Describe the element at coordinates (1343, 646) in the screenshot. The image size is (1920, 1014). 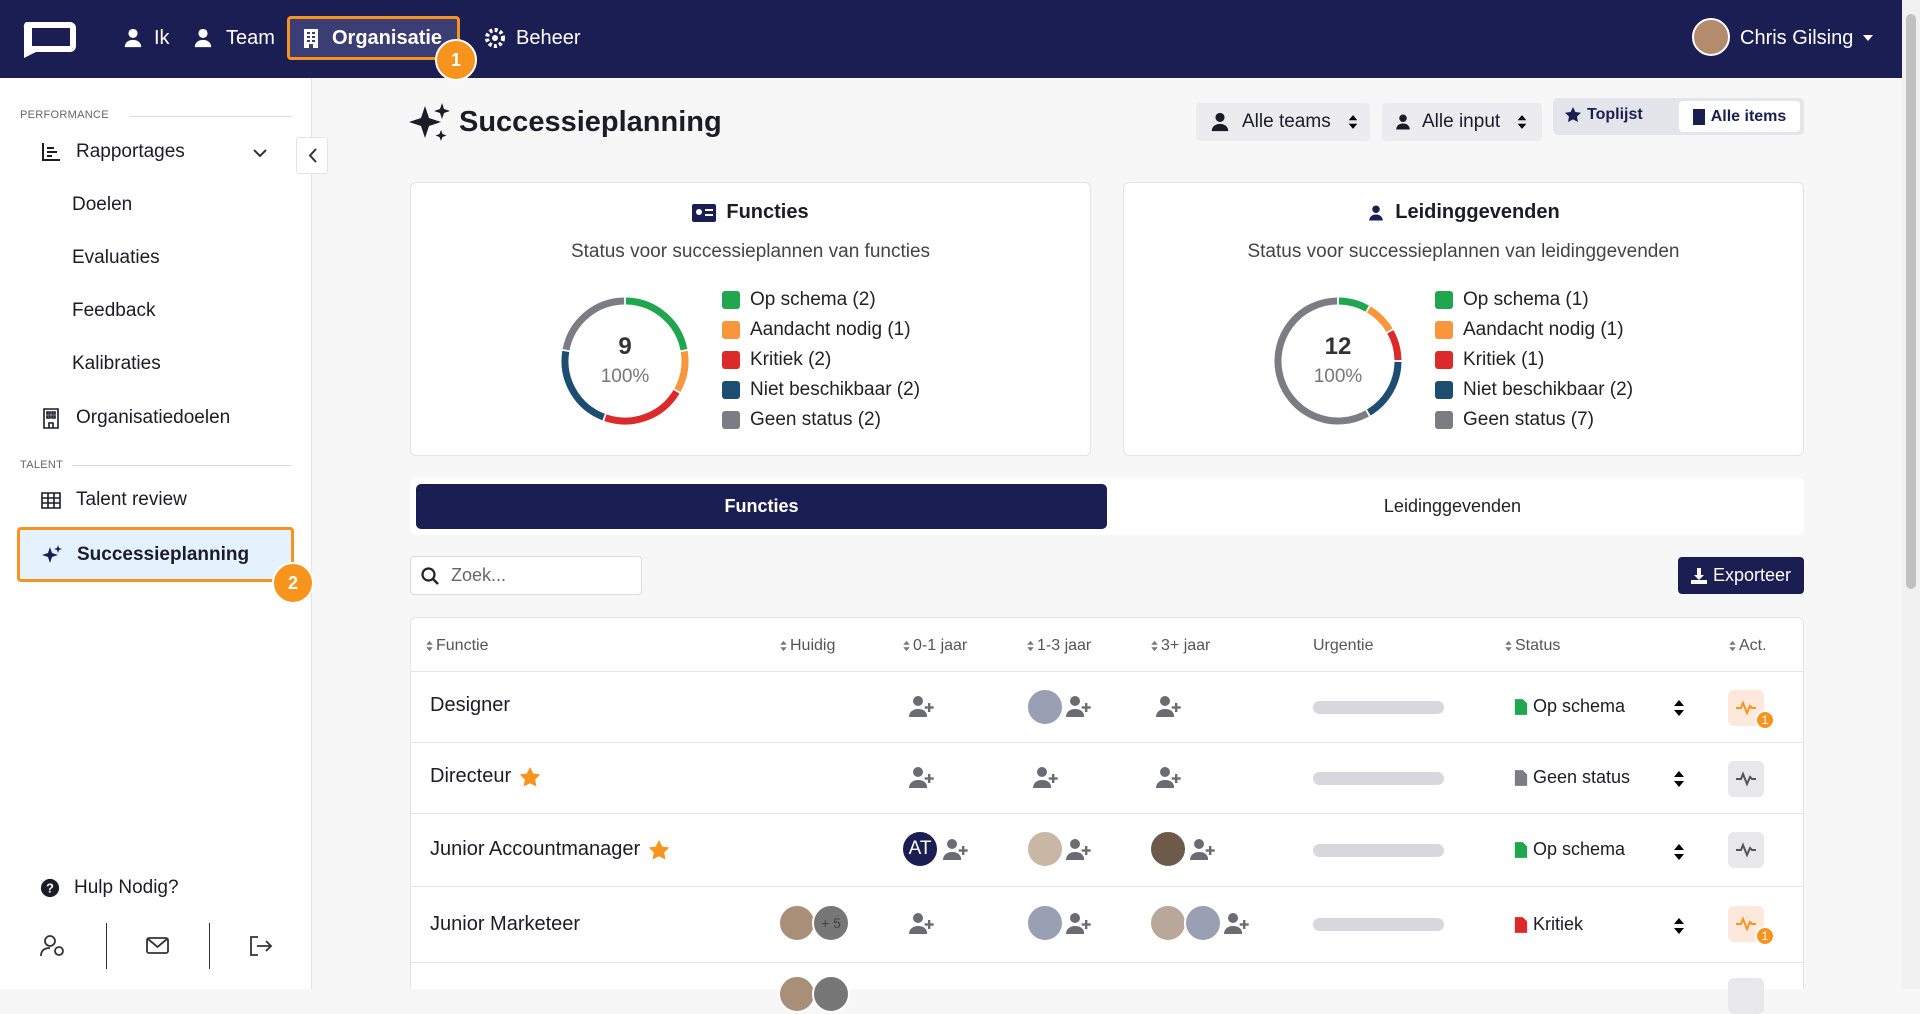
I see `column-header: Urgentie` at that location.